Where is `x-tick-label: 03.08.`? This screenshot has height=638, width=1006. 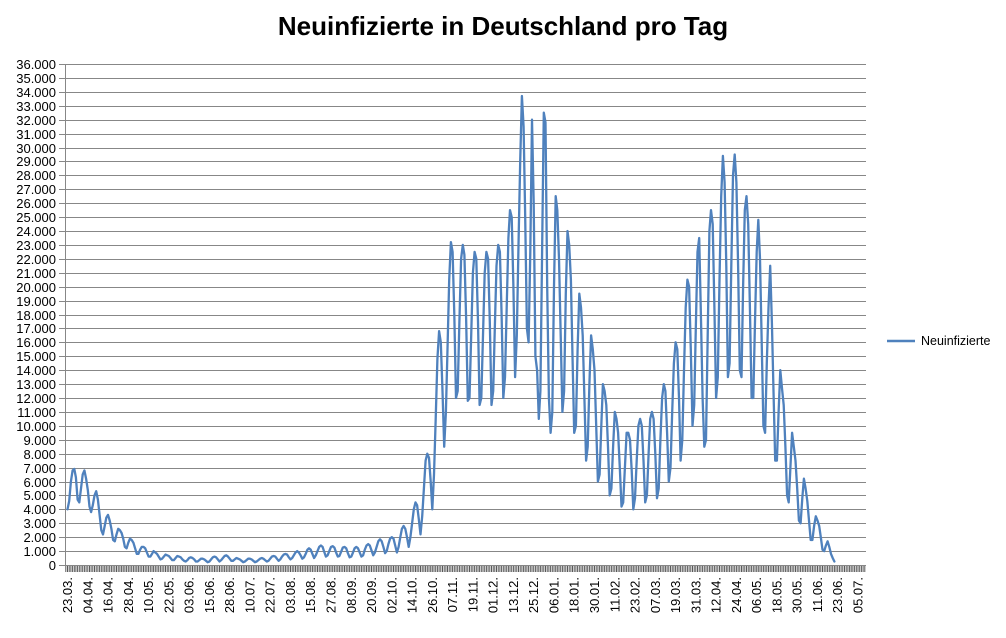
x-tick-label: 03.08. is located at coordinates (290, 595).